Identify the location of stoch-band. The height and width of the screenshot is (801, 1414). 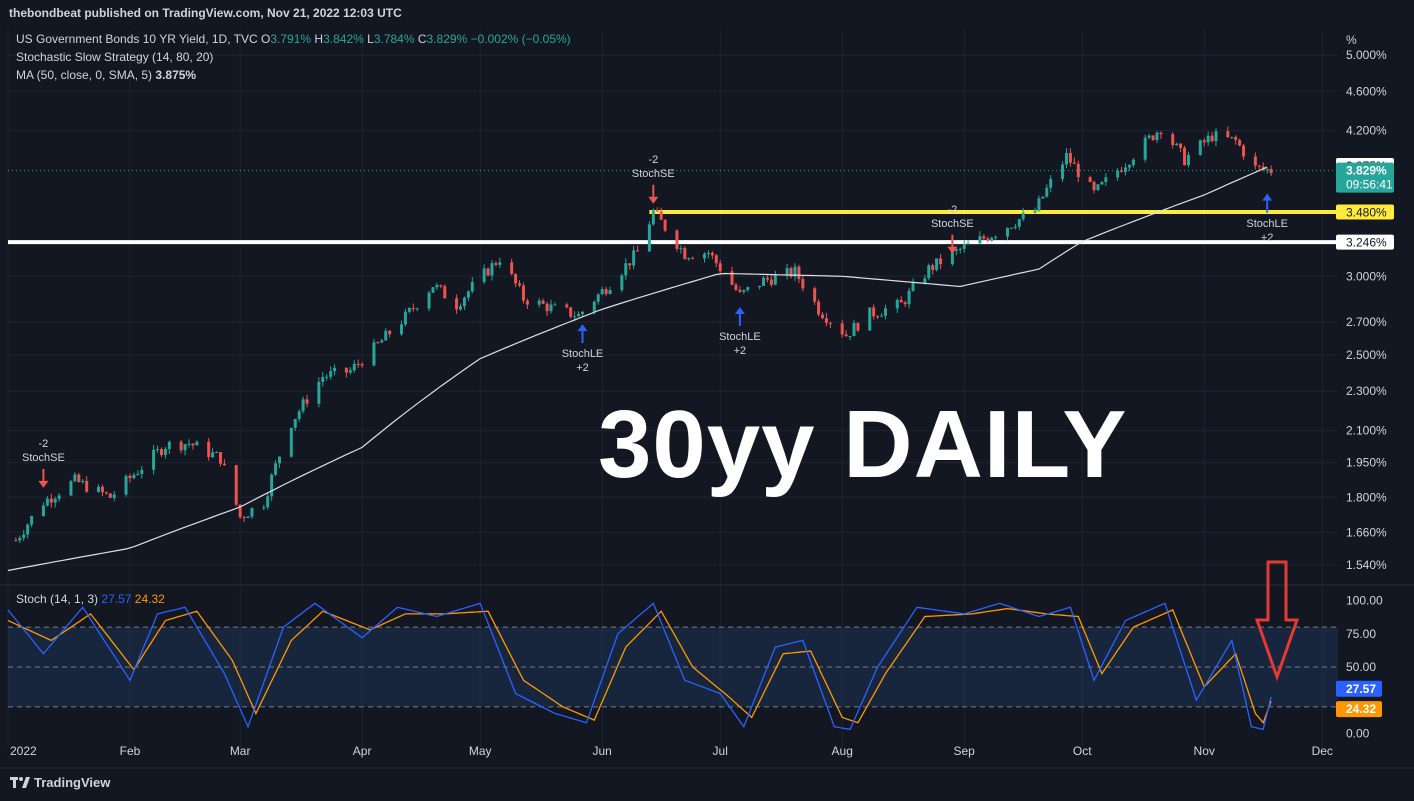
(673, 667).